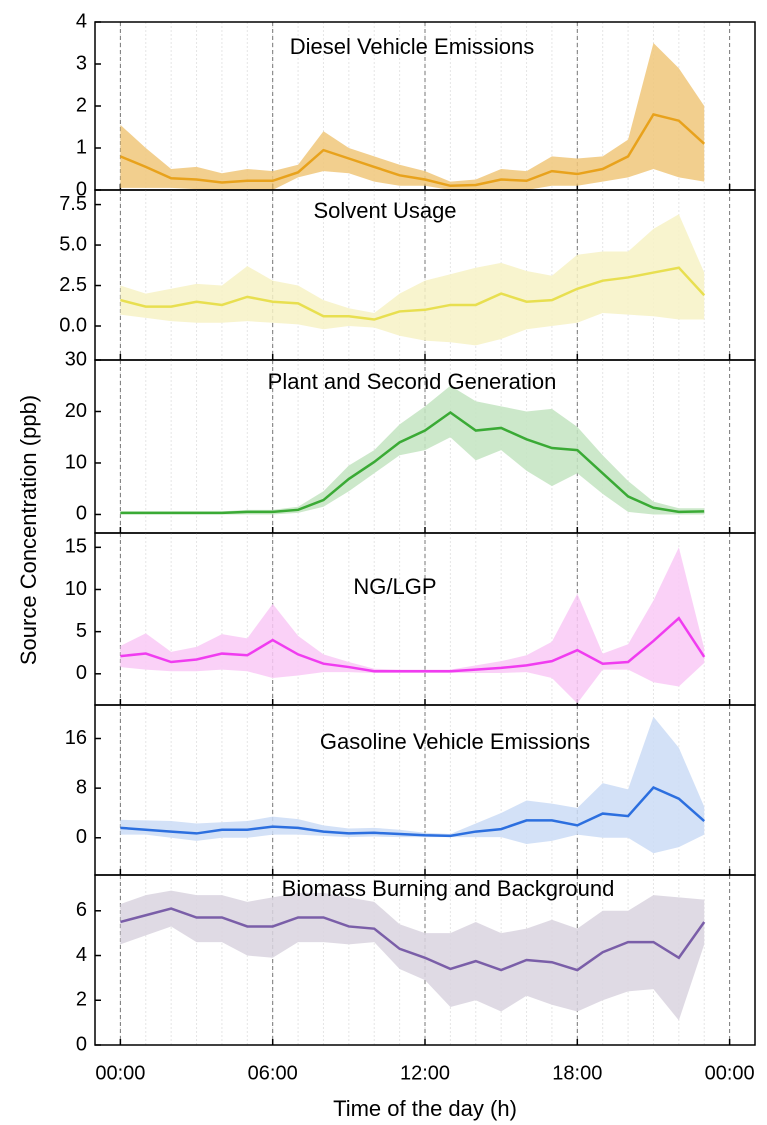 The image size is (767, 1125). What do you see at coordinates (81, 631) in the screenshot?
I see `y-tick-label: 5` at bounding box center [81, 631].